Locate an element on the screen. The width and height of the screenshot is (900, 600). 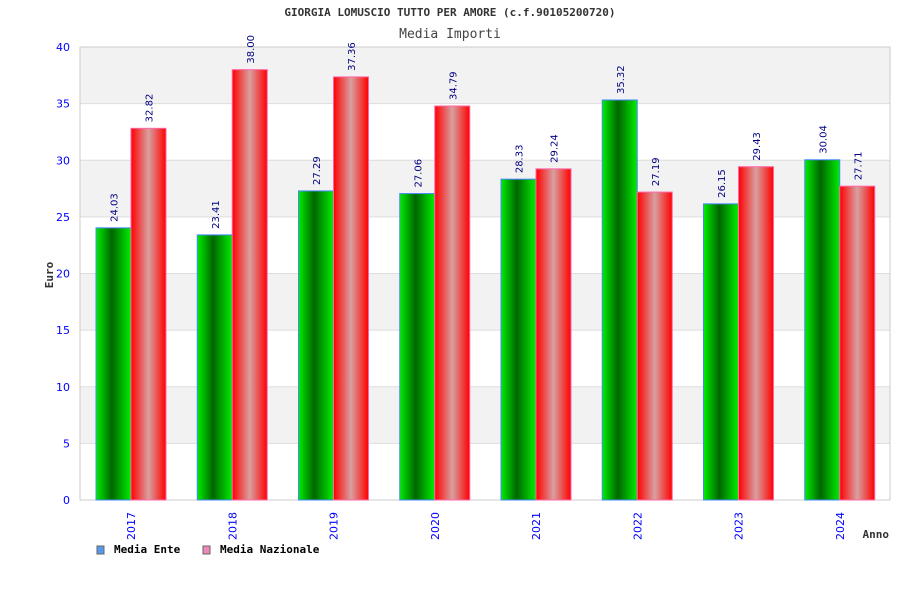
data-label-ente-2024: 30.04 is located at coordinates (823, 139).